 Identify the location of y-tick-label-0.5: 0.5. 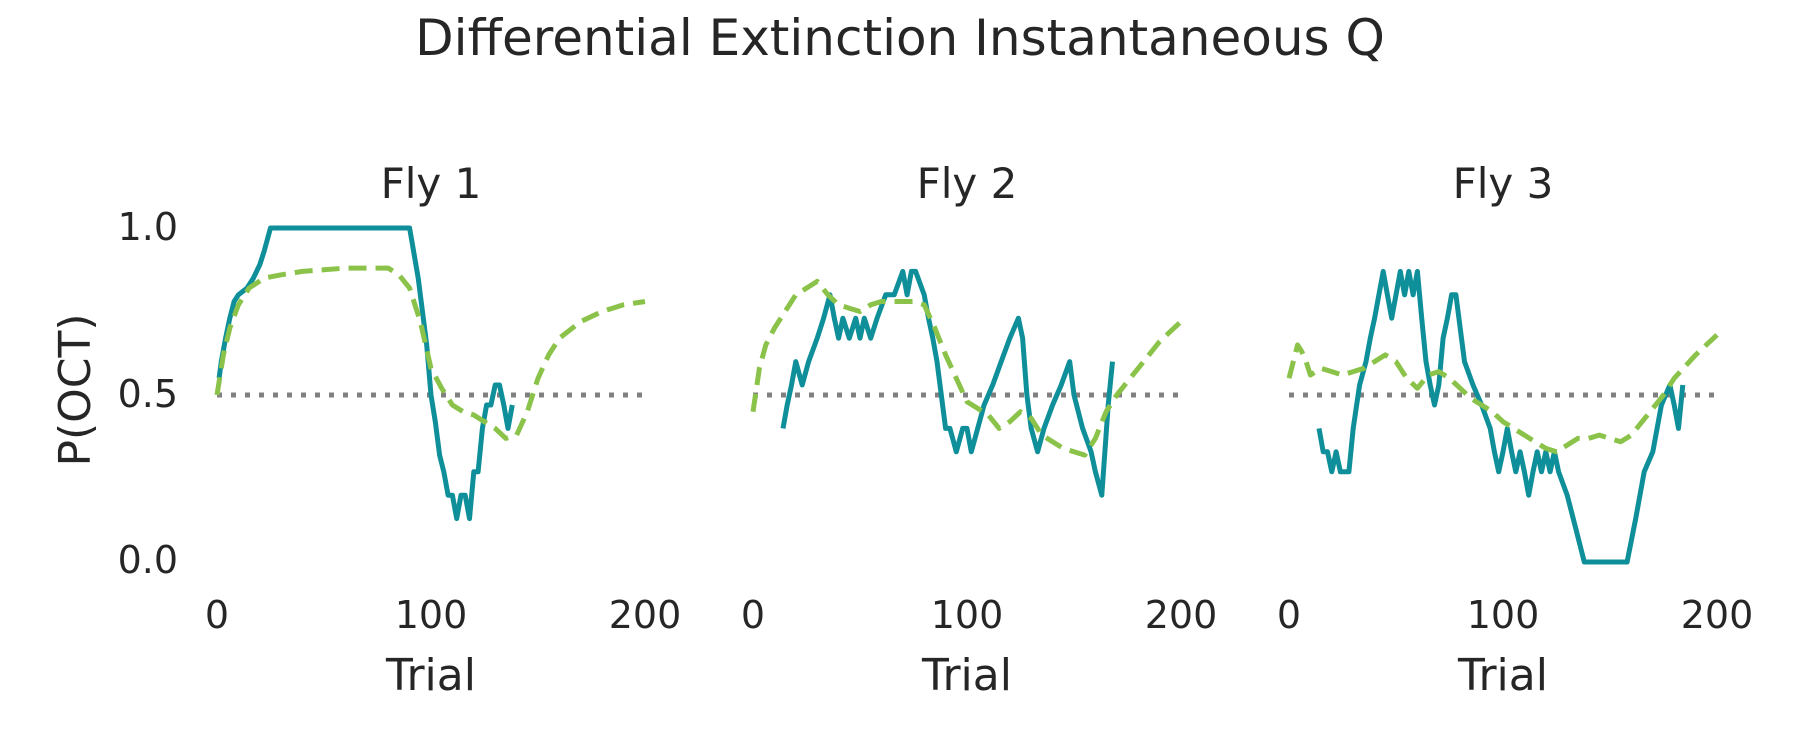
(148, 394).